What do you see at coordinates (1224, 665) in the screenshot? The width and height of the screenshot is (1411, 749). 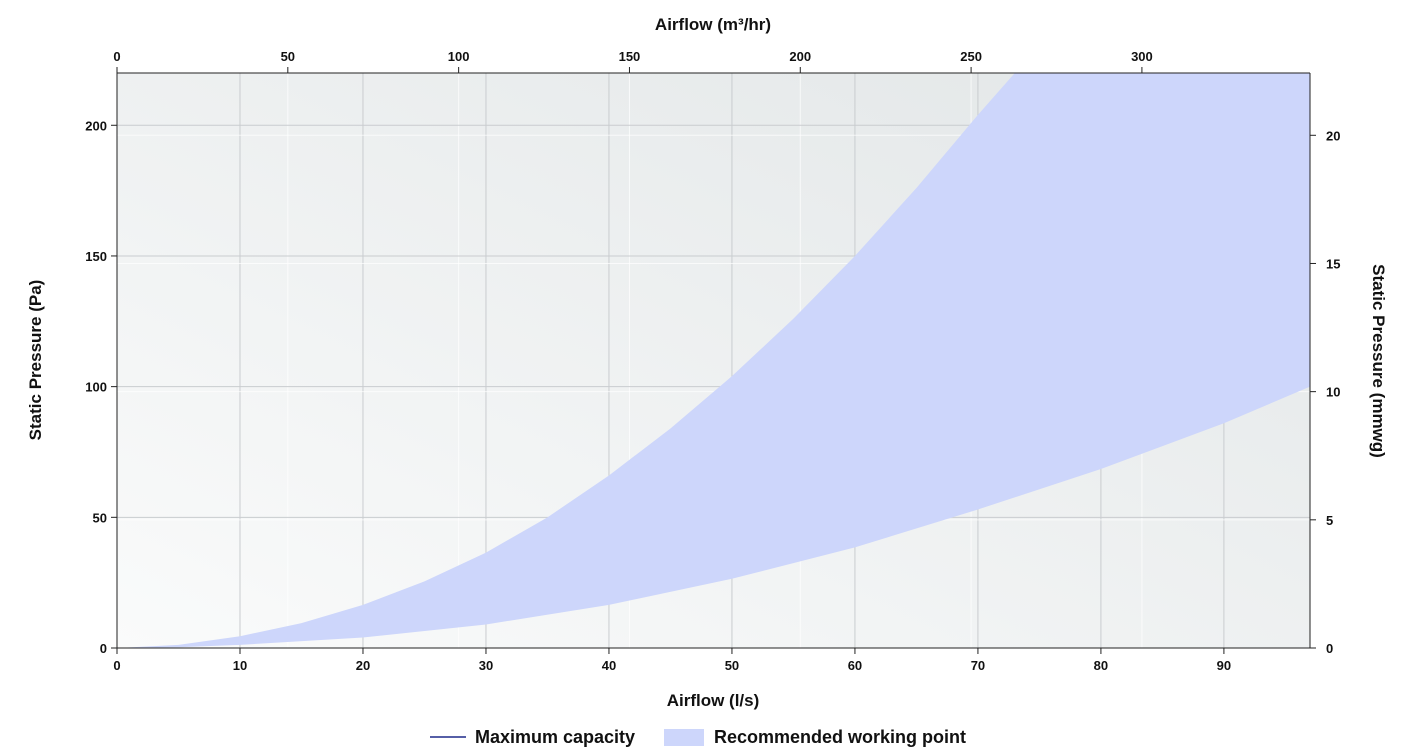 I see `x-bottom-tick-label-90: 90` at bounding box center [1224, 665].